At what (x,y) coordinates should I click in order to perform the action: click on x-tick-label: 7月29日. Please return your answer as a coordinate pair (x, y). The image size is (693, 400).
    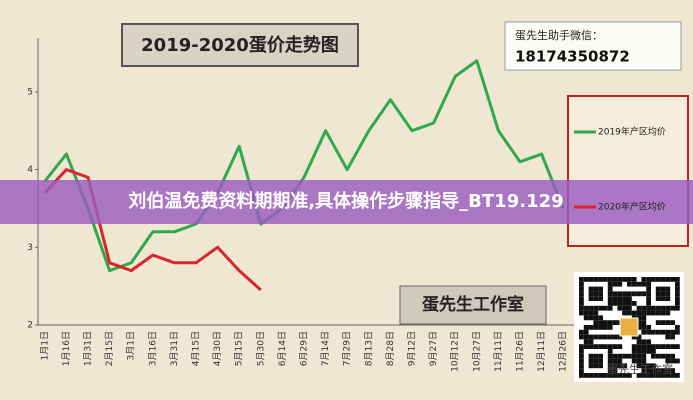
    Looking at the image, I should click on (347, 348).